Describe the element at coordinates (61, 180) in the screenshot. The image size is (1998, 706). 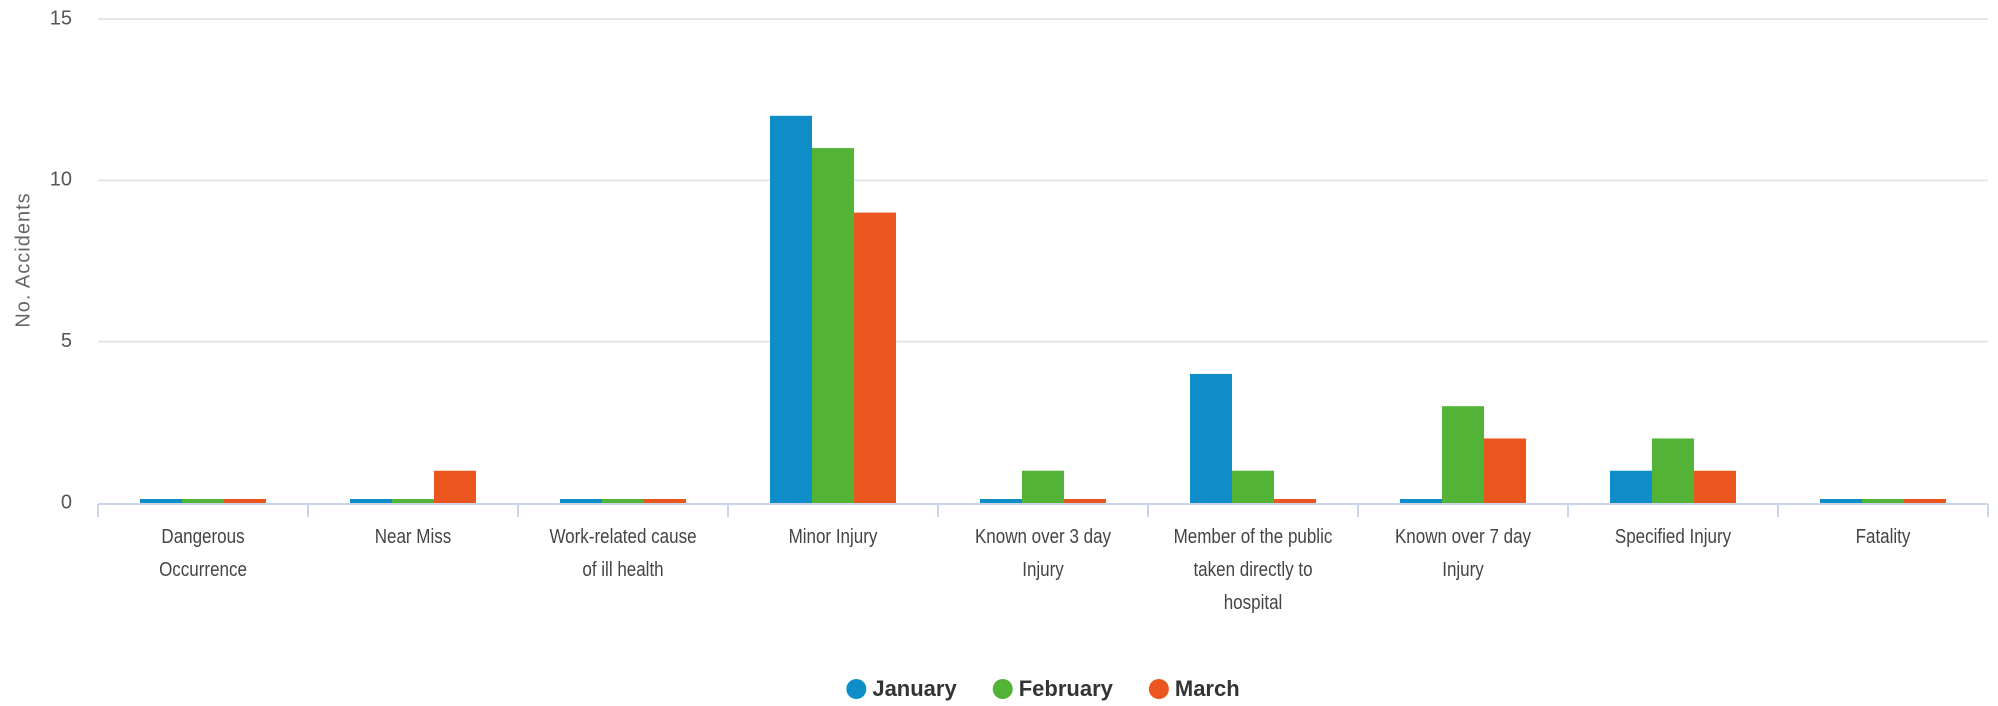
I see `y-tick-label: 10` at that location.